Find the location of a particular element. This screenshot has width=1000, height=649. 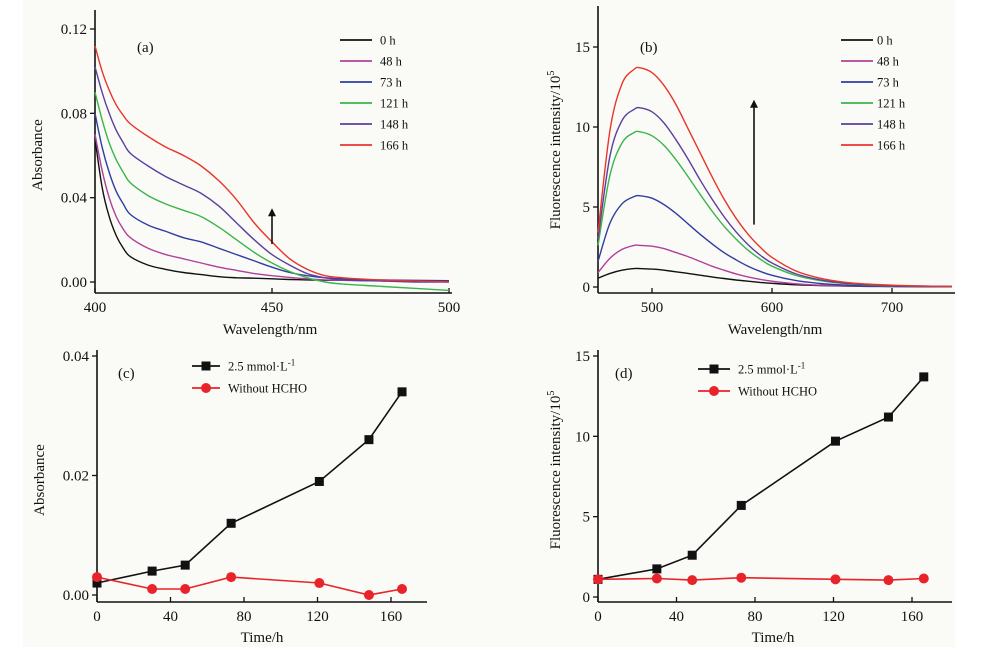

legend-label-text: 48 h is located at coordinates (391, 62).